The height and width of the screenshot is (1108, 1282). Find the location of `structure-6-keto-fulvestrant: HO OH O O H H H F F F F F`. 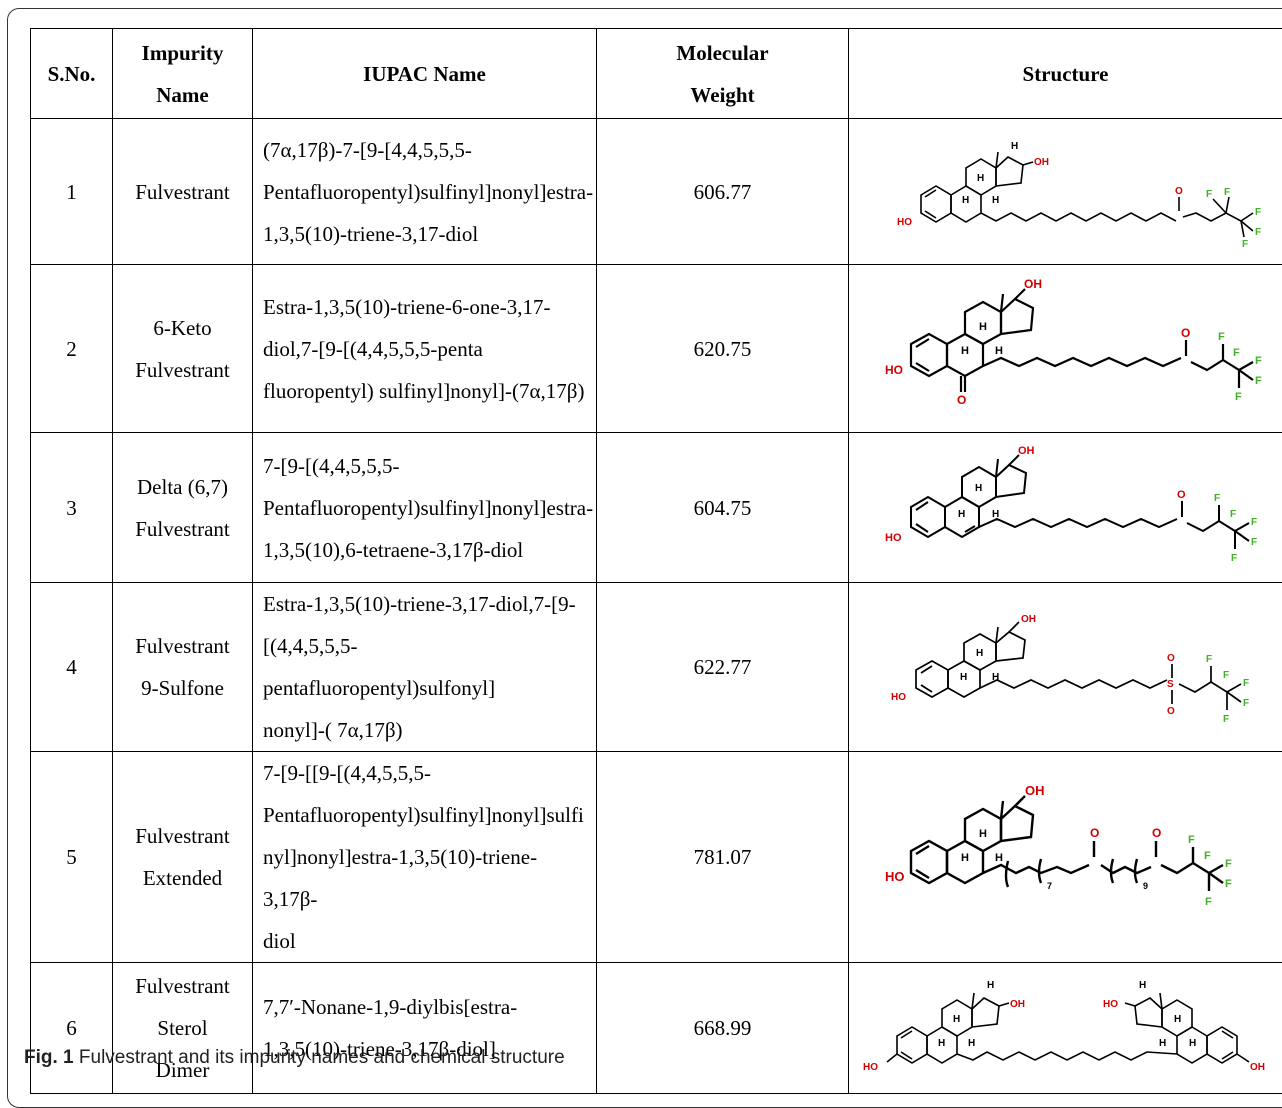

structure-6-keto-fulvestrant: HO OH O O H H H F F F F F is located at coordinates (1066, 349).